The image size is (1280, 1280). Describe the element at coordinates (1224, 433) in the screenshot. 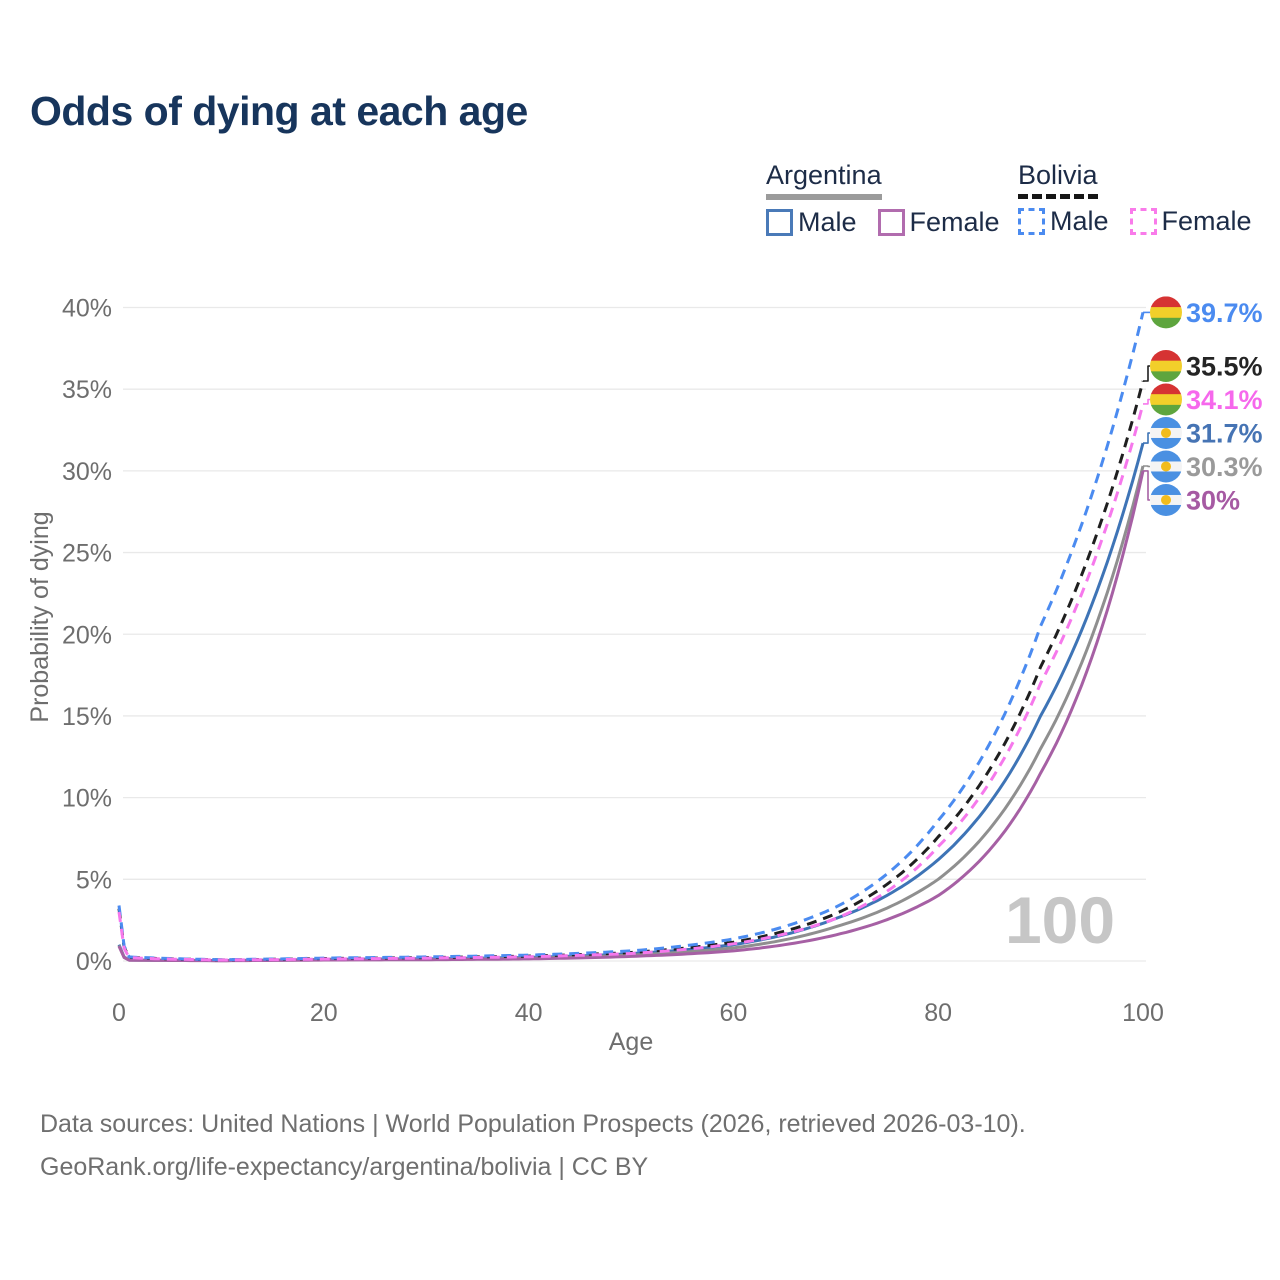

I see `argentina-male-end-label: 31.7%` at that location.